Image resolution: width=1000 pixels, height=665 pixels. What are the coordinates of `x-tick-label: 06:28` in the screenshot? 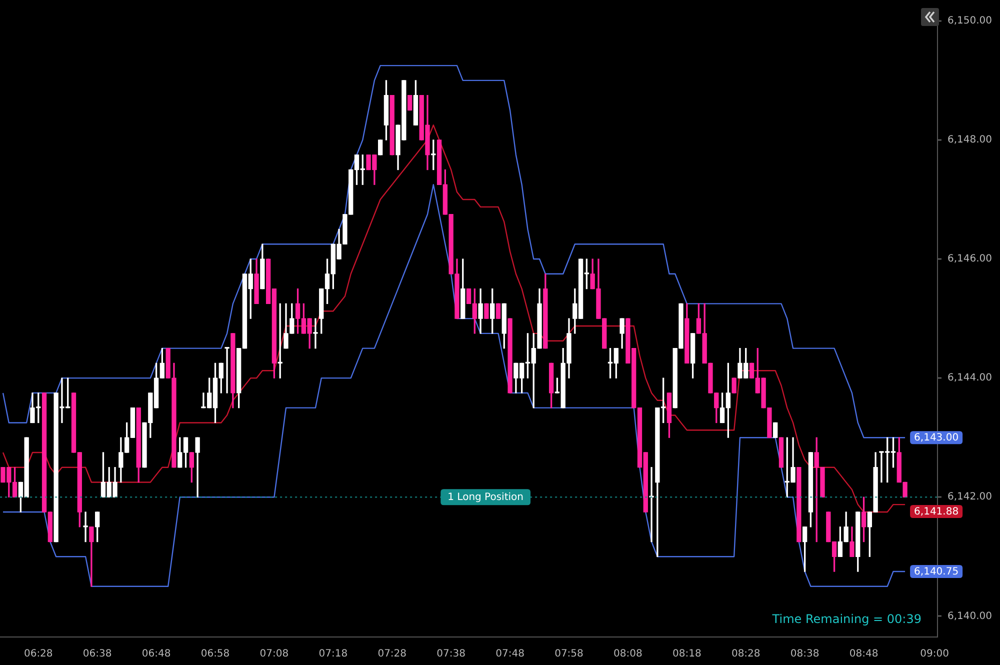 It's located at (38, 654).